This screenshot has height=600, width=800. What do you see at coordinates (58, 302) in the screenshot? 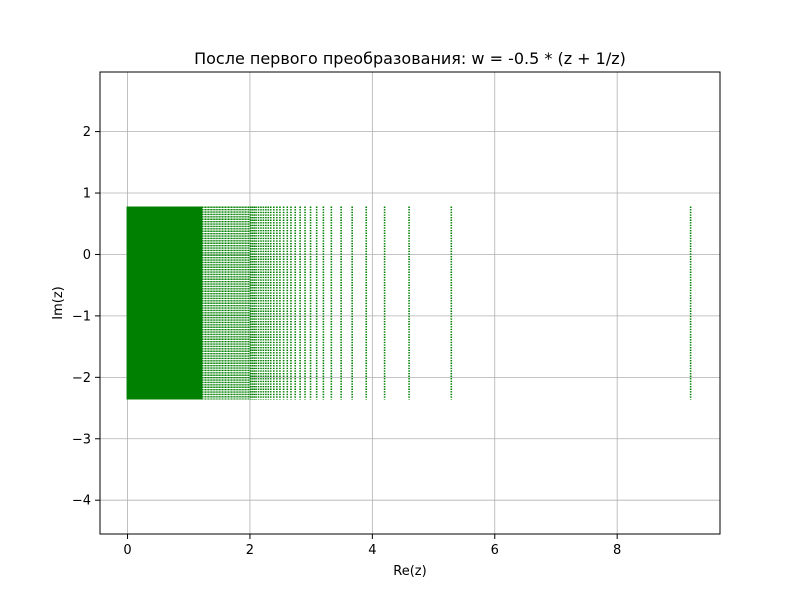
I see `y-axis-label: Im(z)` at bounding box center [58, 302].